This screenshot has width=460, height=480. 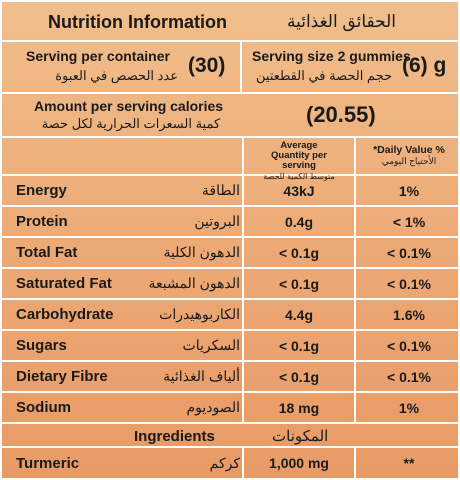 What do you see at coordinates (231, 436) in the screenshot?
I see `ingredients-header-row: Ingredients المكونات` at bounding box center [231, 436].